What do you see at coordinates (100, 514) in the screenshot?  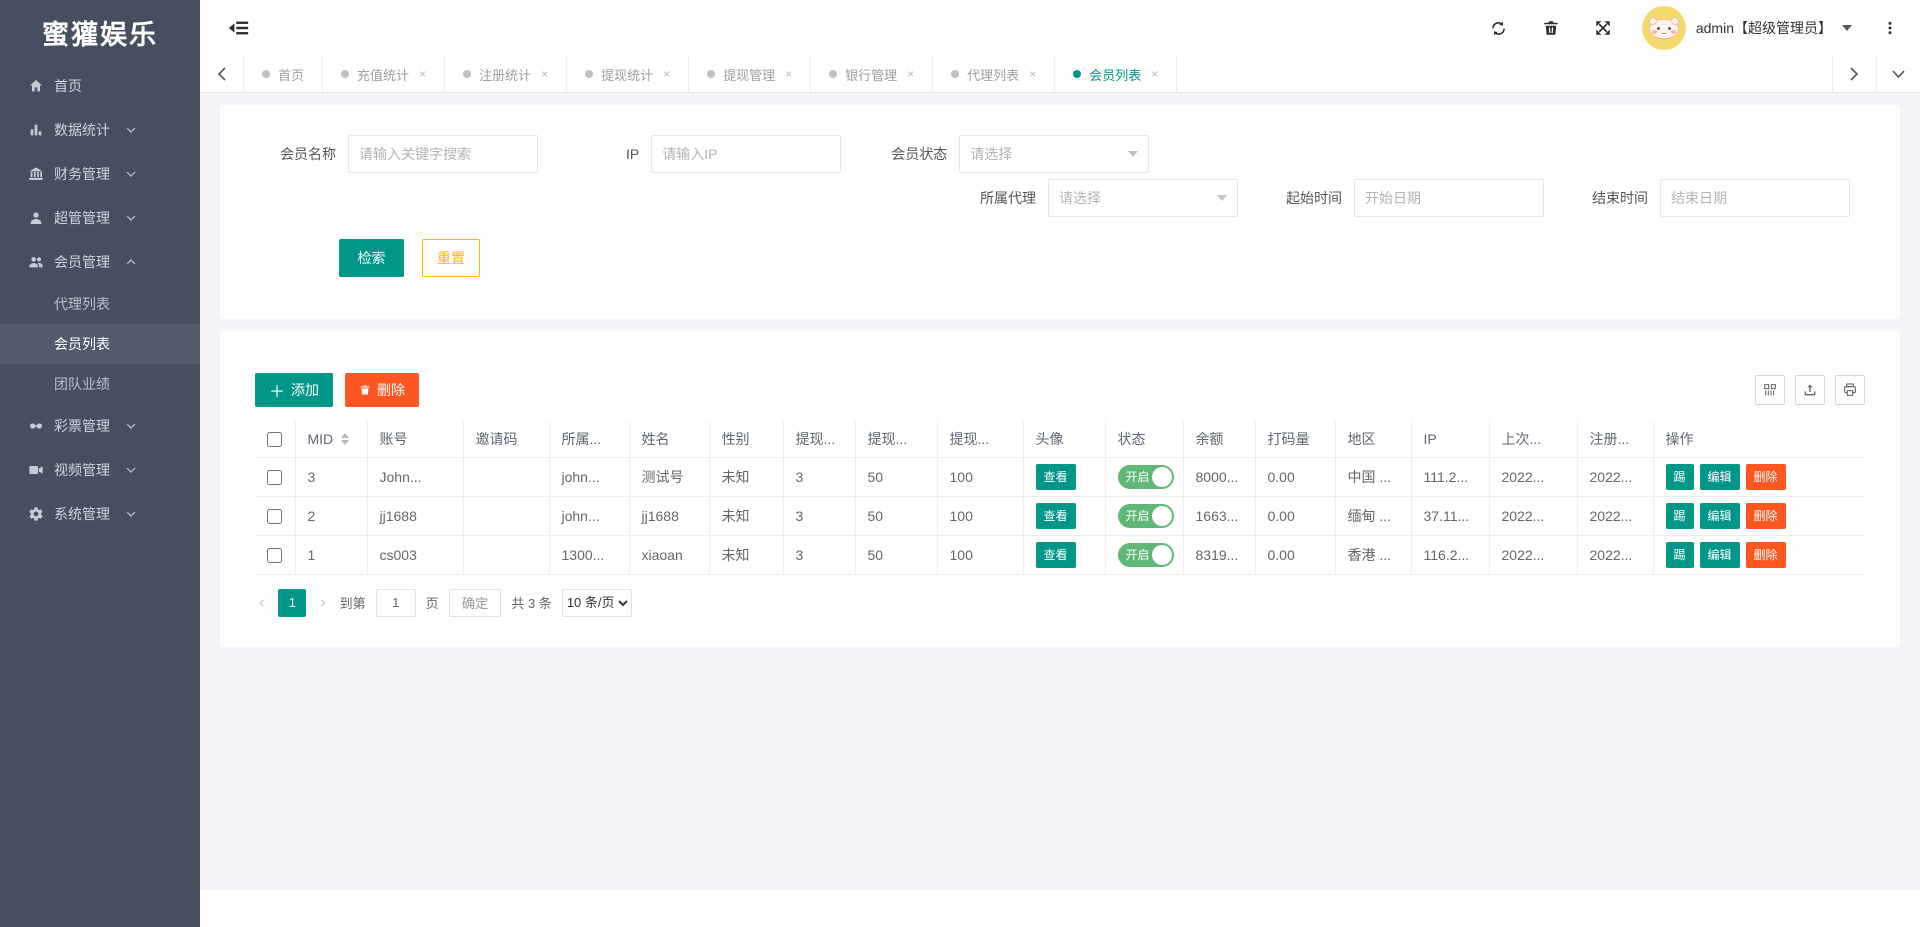 I see `sidebar-item-system: 系统管理` at bounding box center [100, 514].